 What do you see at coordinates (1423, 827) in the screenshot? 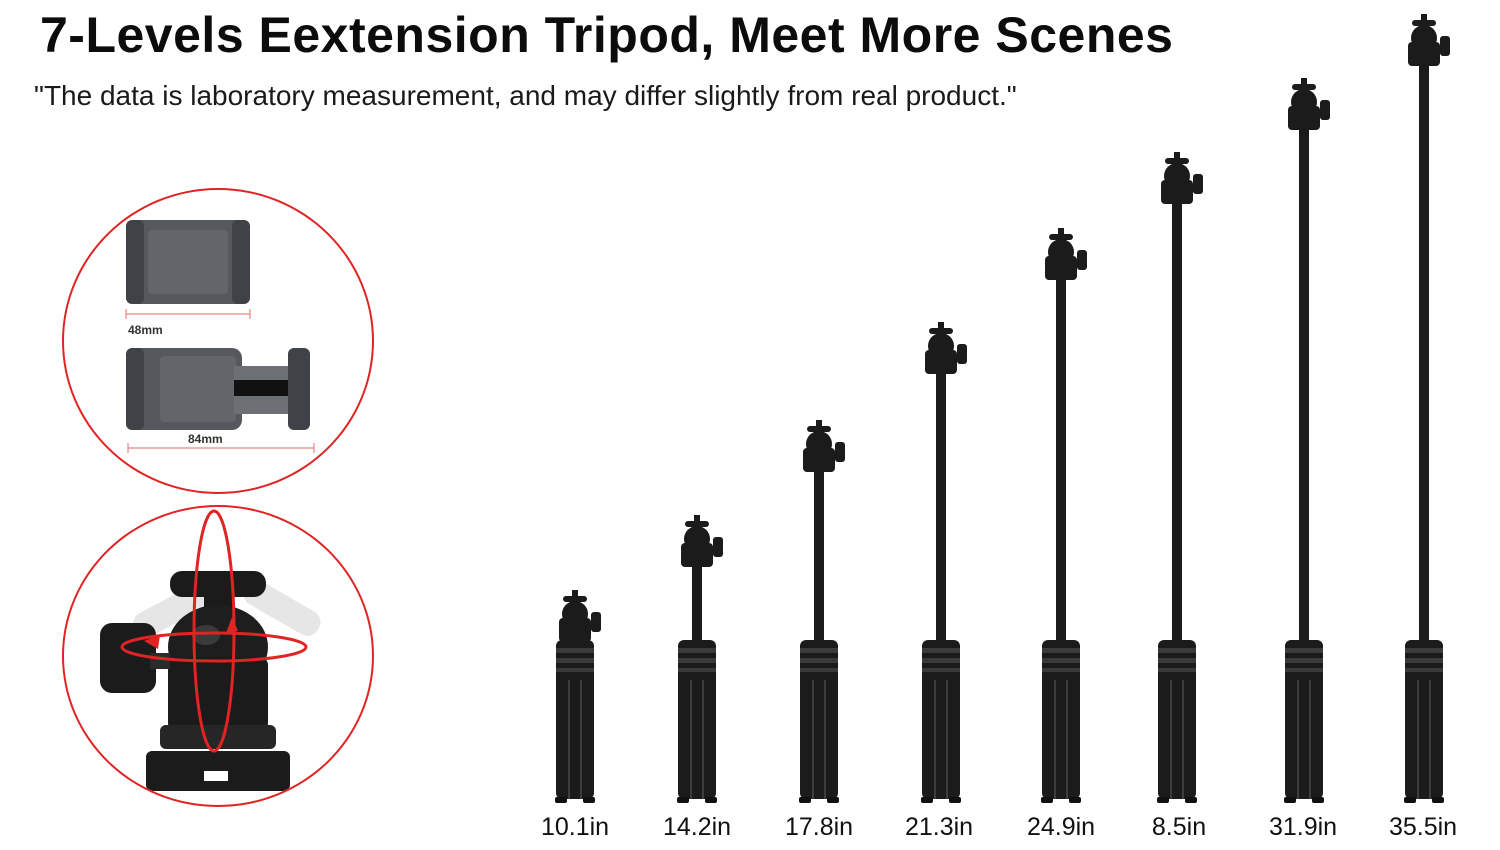
I see `height-label: 35.5in` at bounding box center [1423, 827].